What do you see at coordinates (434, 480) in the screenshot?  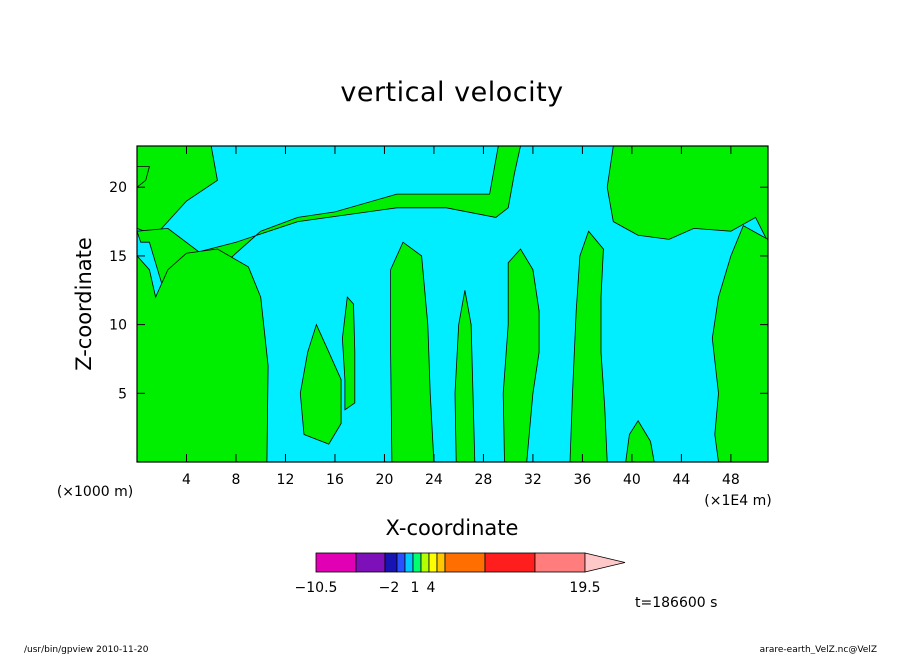 I see `x-tick-label: 24` at bounding box center [434, 480].